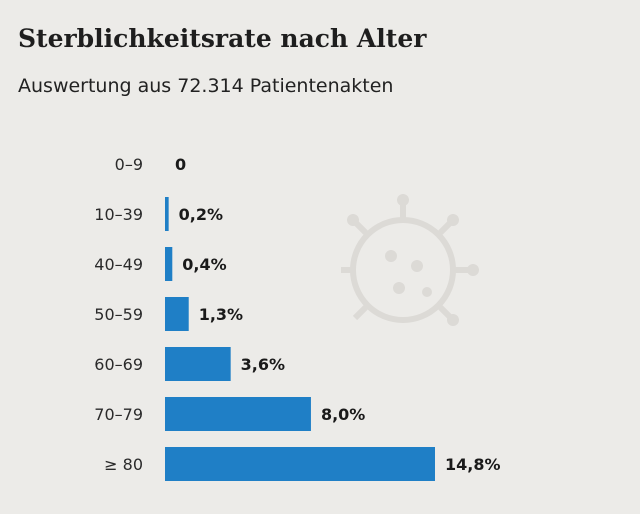 The height and width of the screenshot is (514, 640). I want to click on value-label: 8,0%, so click(343, 414).